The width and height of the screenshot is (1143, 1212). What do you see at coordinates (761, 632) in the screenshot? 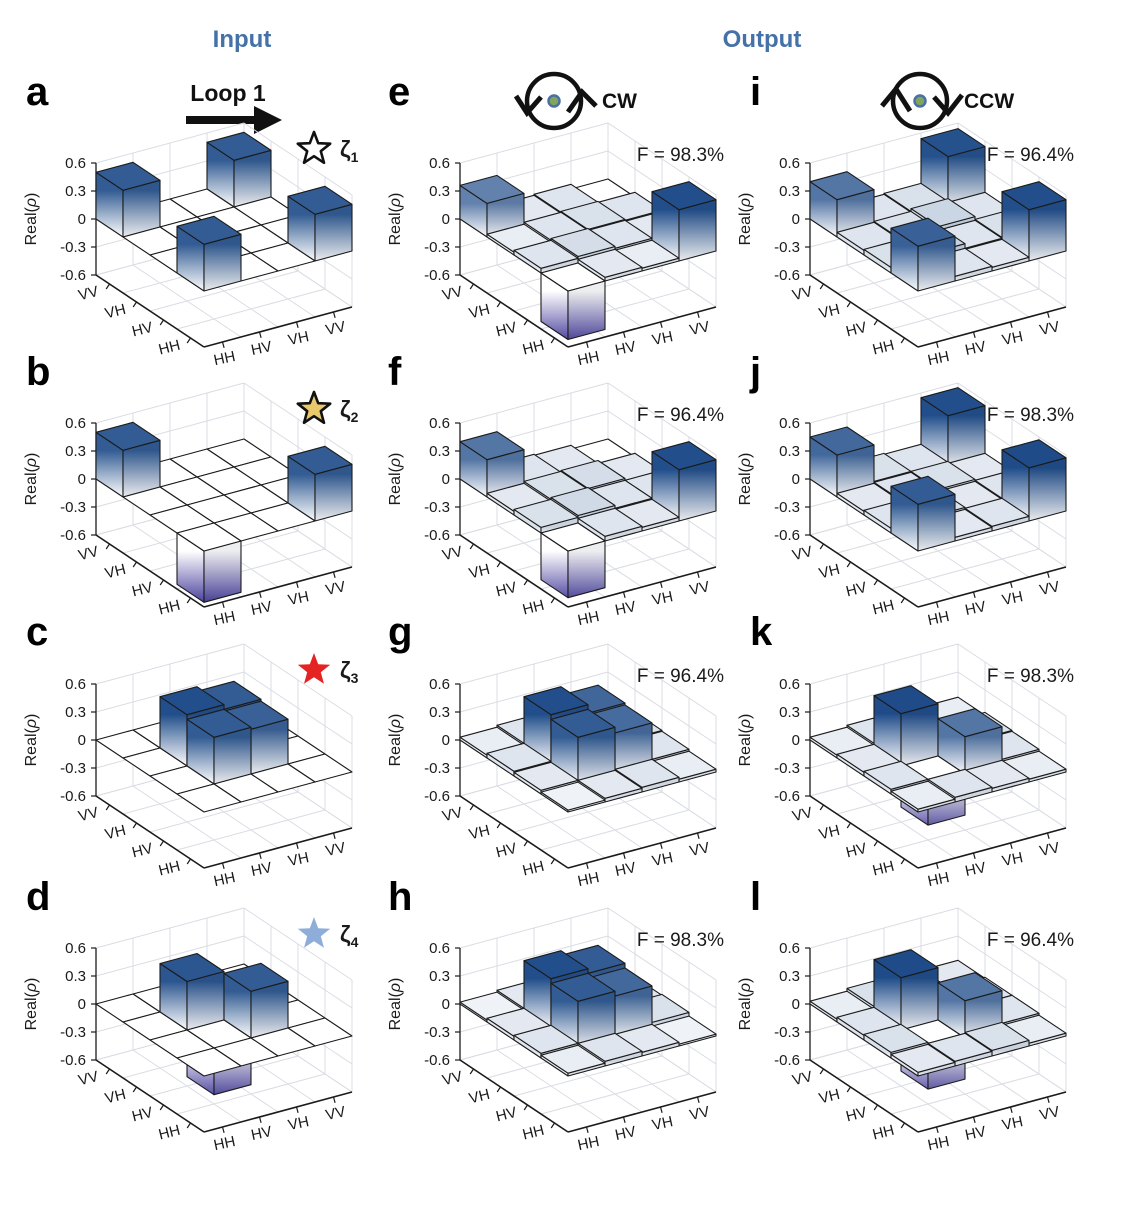
I see `panel-letter-k: k` at bounding box center [761, 632].